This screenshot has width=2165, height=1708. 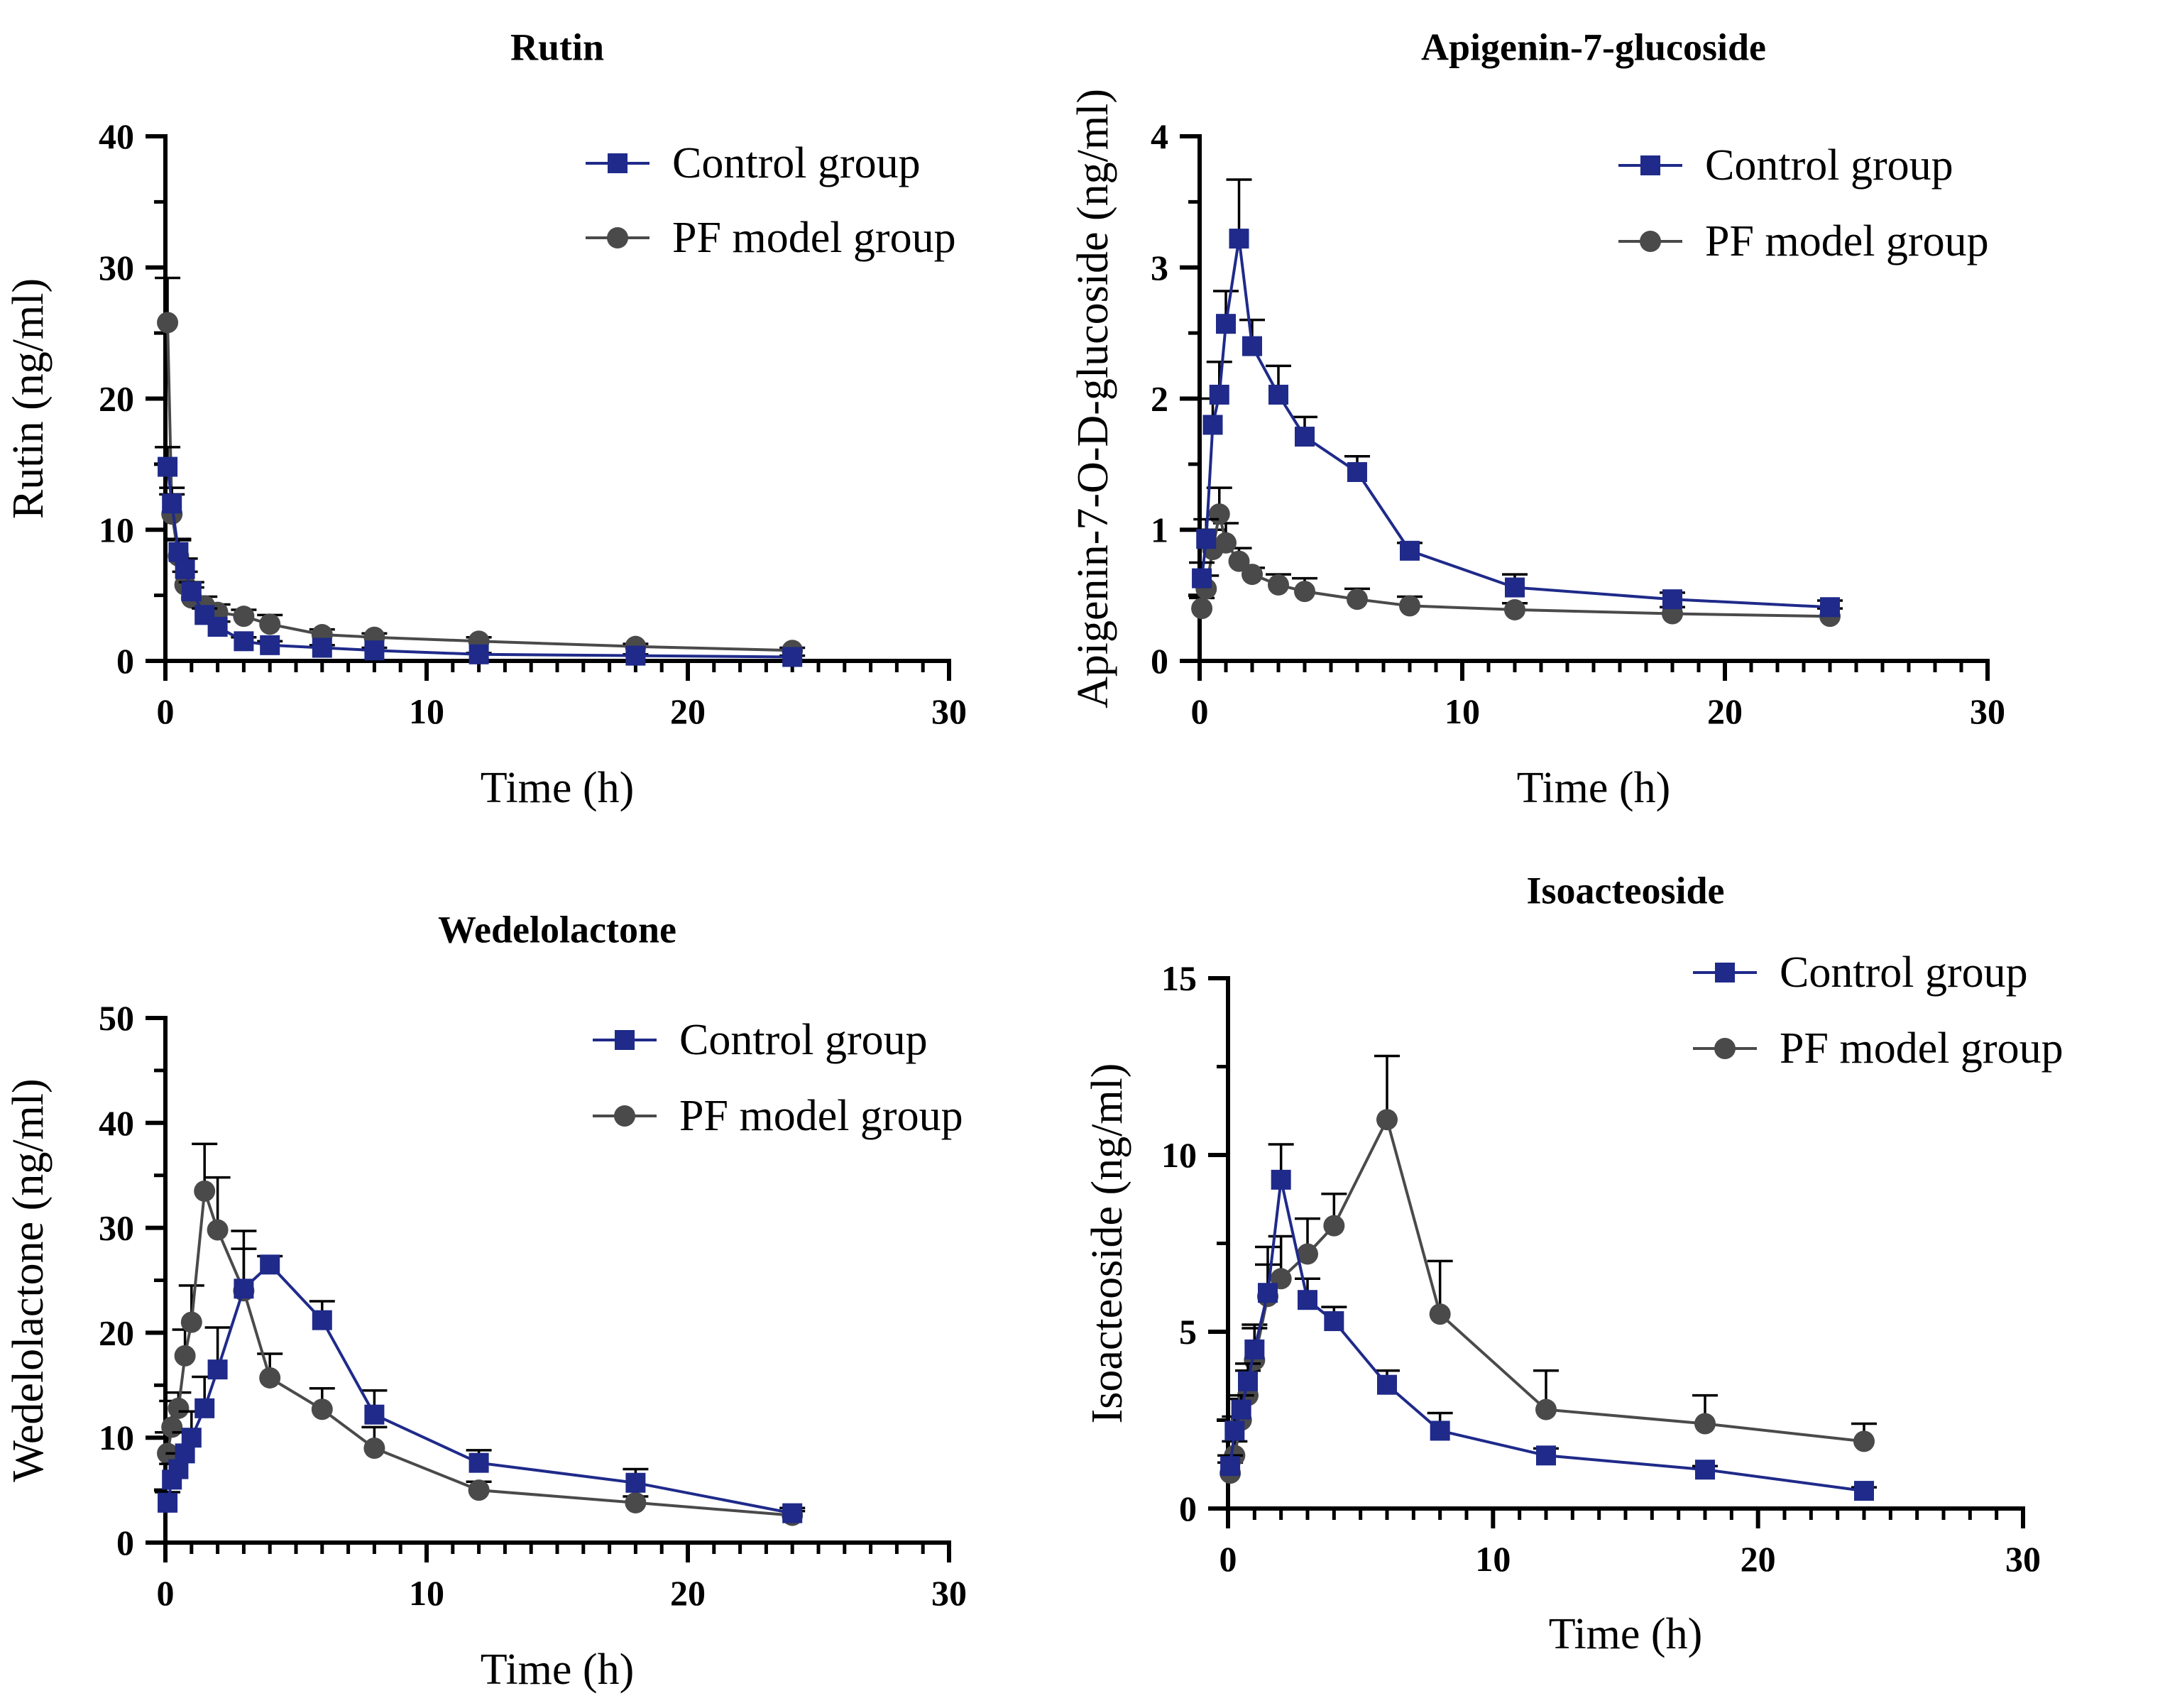 I want to click on y-tick-label: 40, so click(x=116, y=136).